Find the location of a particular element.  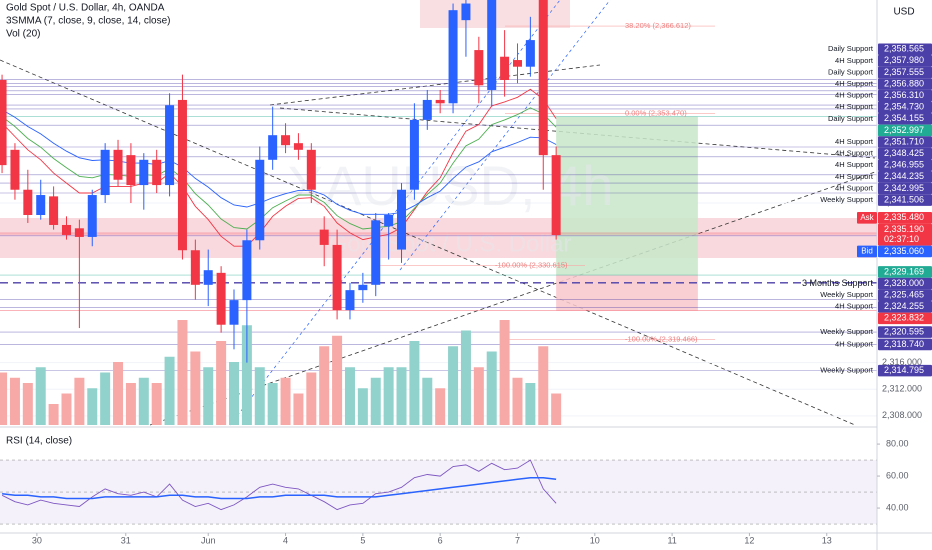

side-label: Ask is located at coordinates (867, 217).